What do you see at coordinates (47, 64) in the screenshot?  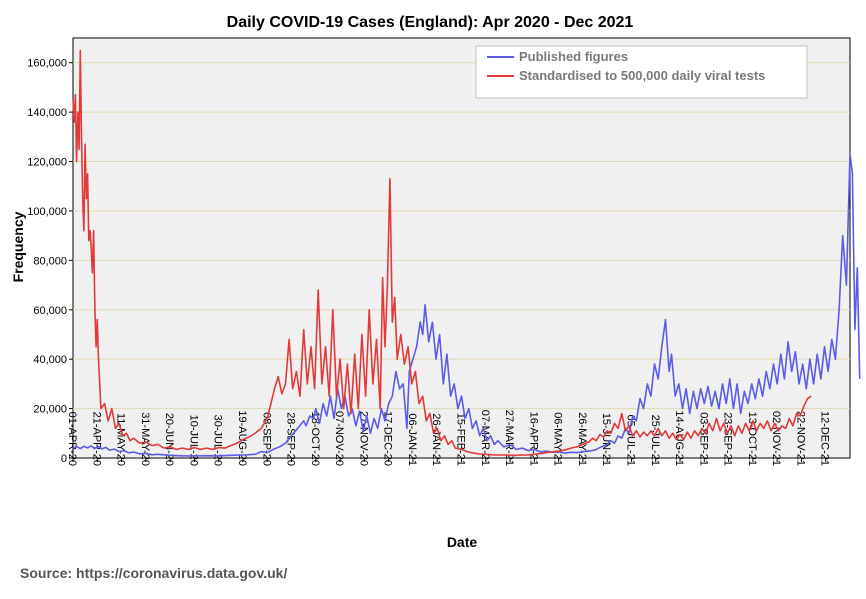 I see `y-tick-label: 160,000` at bounding box center [47, 64].